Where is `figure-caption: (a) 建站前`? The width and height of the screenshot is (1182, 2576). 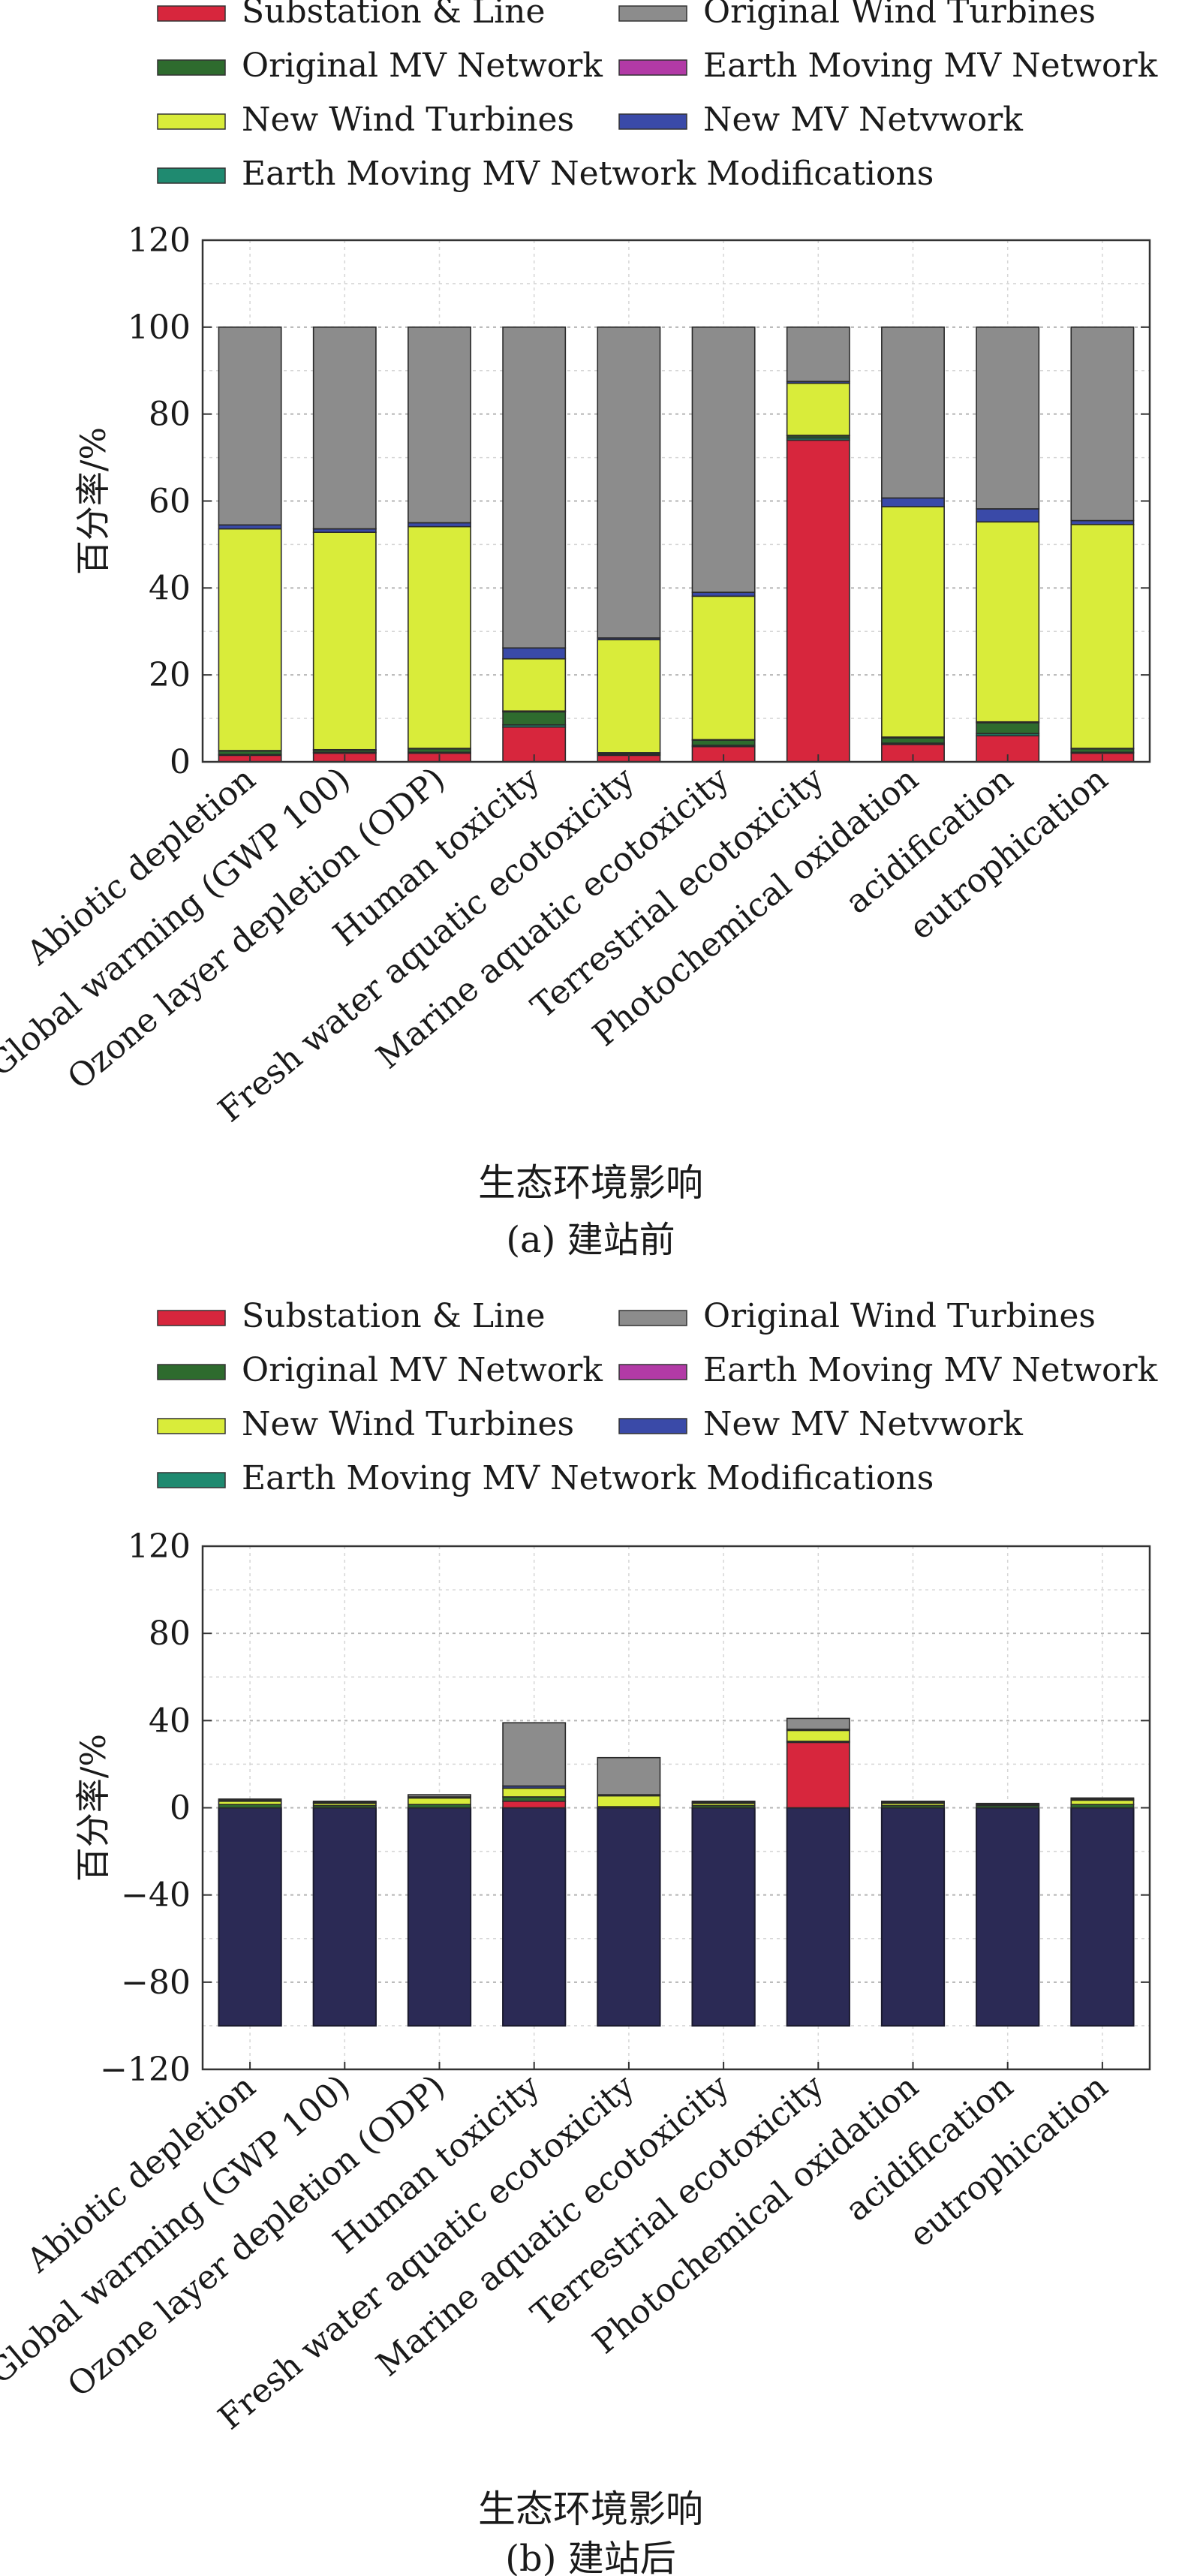
figure-caption: (a) 建站前 is located at coordinates (590, 1240).